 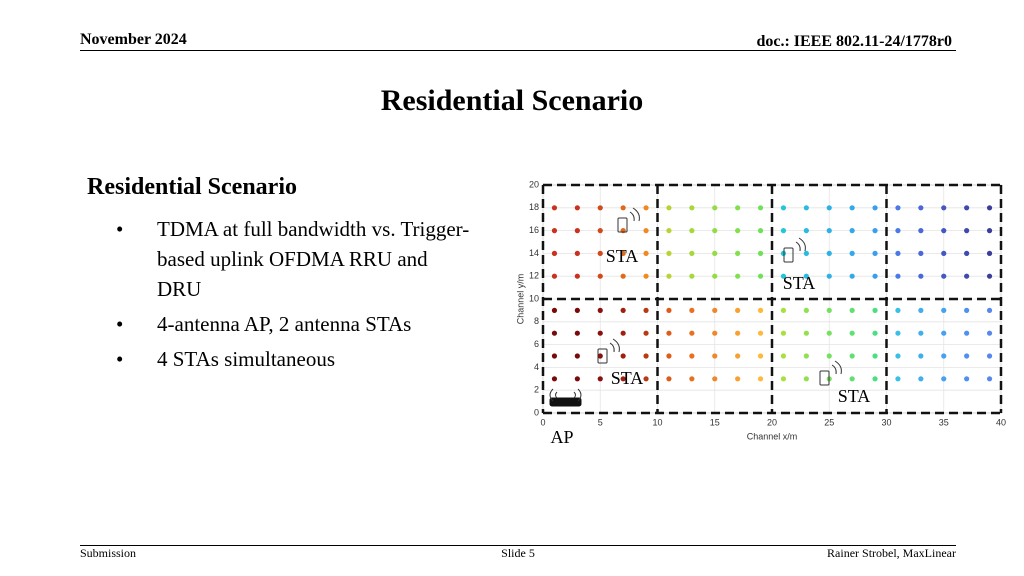 What do you see at coordinates (536, 367) in the screenshot?
I see `y-tick-label: 4` at bounding box center [536, 367].